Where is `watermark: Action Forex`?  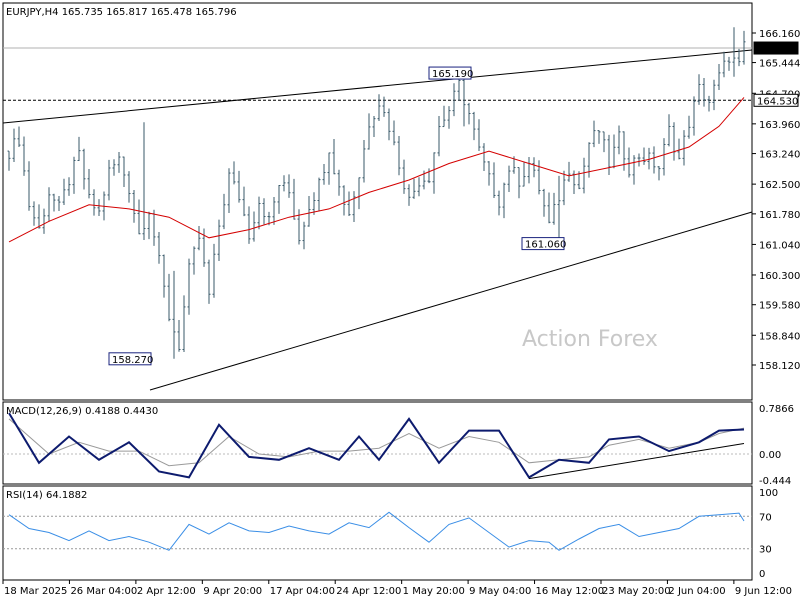 watermark: Action Forex is located at coordinates (590, 339).